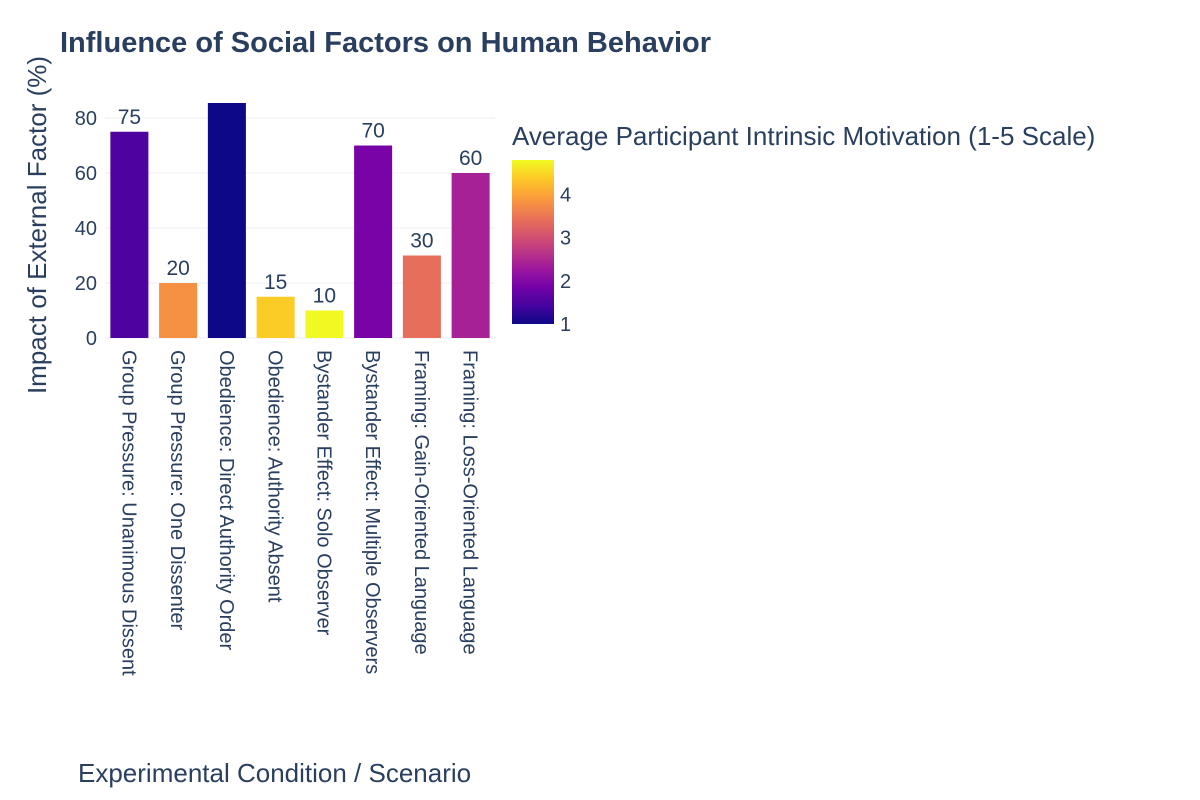 The image size is (1200, 800). What do you see at coordinates (565, 282) in the screenshot?
I see `colorbar-tick-label: 2` at bounding box center [565, 282].